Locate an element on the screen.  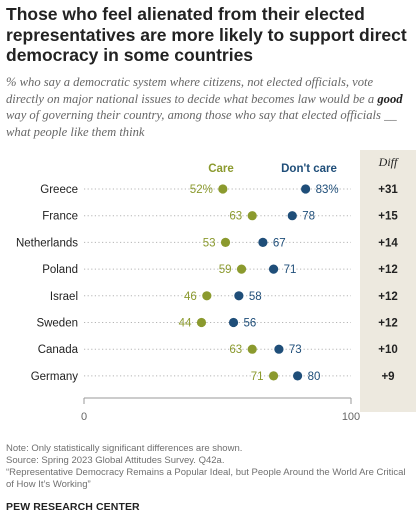
care-value-label: 46 is located at coordinates (190, 297).